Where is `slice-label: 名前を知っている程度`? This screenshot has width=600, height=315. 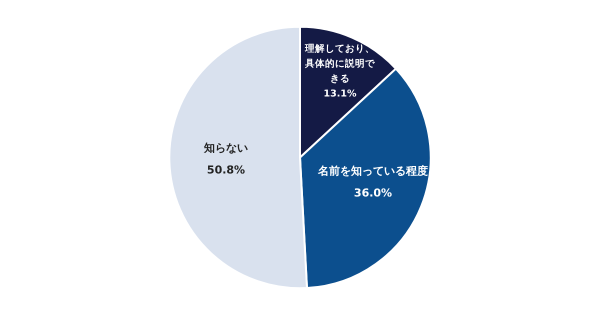 slice-label: 名前を知っている程度 is located at coordinates (372, 171).